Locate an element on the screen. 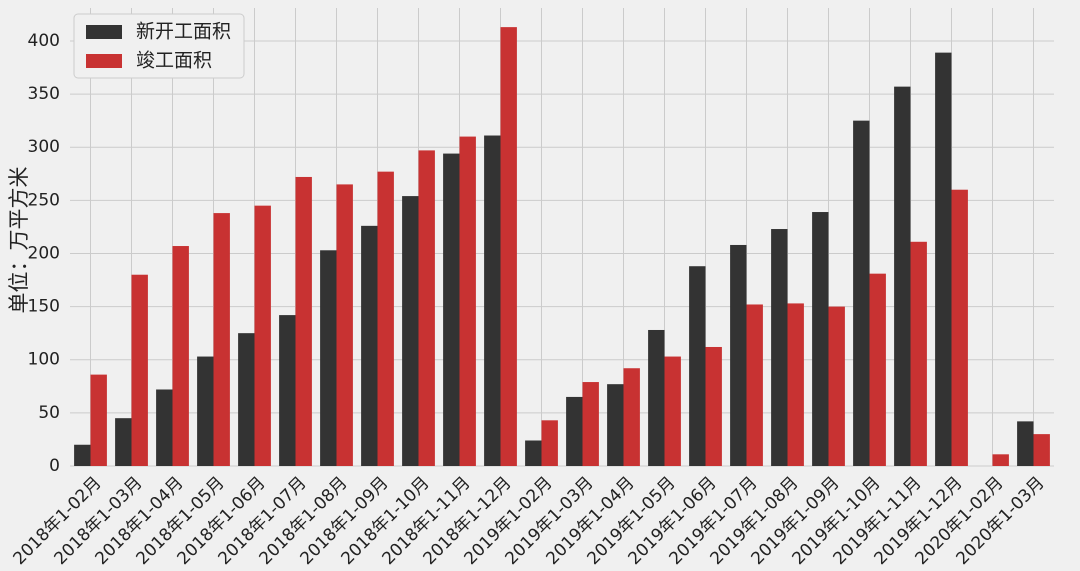 The height and width of the screenshot is (571, 1080). y-tick-label: 100 is located at coordinates (44, 360).